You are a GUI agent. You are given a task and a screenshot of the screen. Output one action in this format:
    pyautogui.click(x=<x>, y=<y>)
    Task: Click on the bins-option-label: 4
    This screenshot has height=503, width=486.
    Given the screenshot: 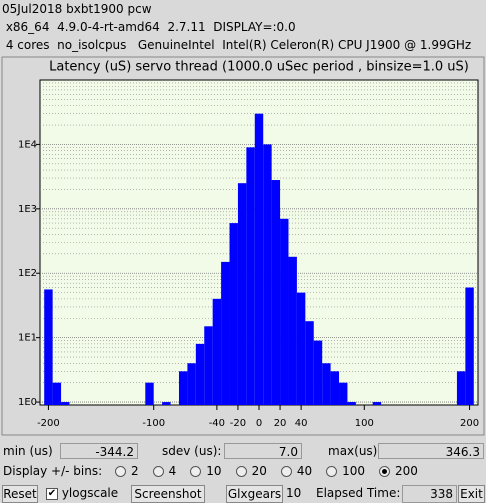 What is the action you would take?
    pyautogui.click(x=172, y=471)
    